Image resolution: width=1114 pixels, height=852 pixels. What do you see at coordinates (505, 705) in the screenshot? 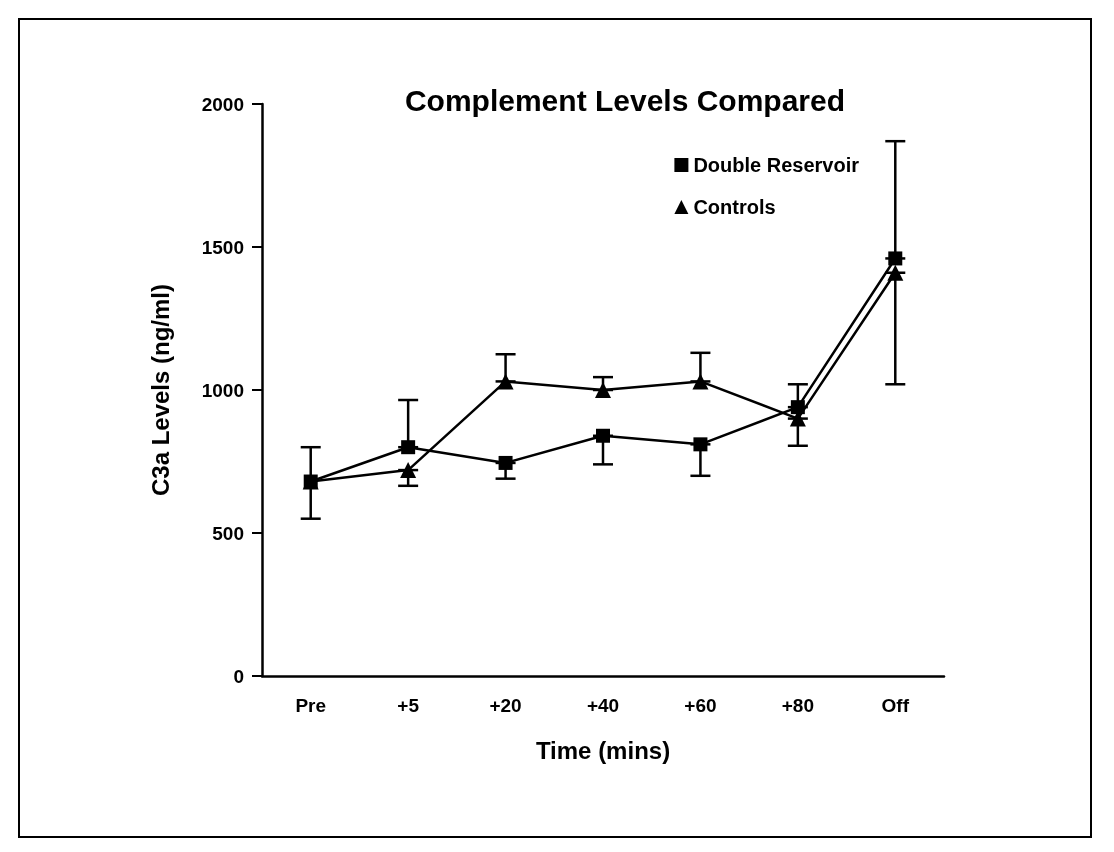
I see `x-tick-label: +20` at bounding box center [505, 705].